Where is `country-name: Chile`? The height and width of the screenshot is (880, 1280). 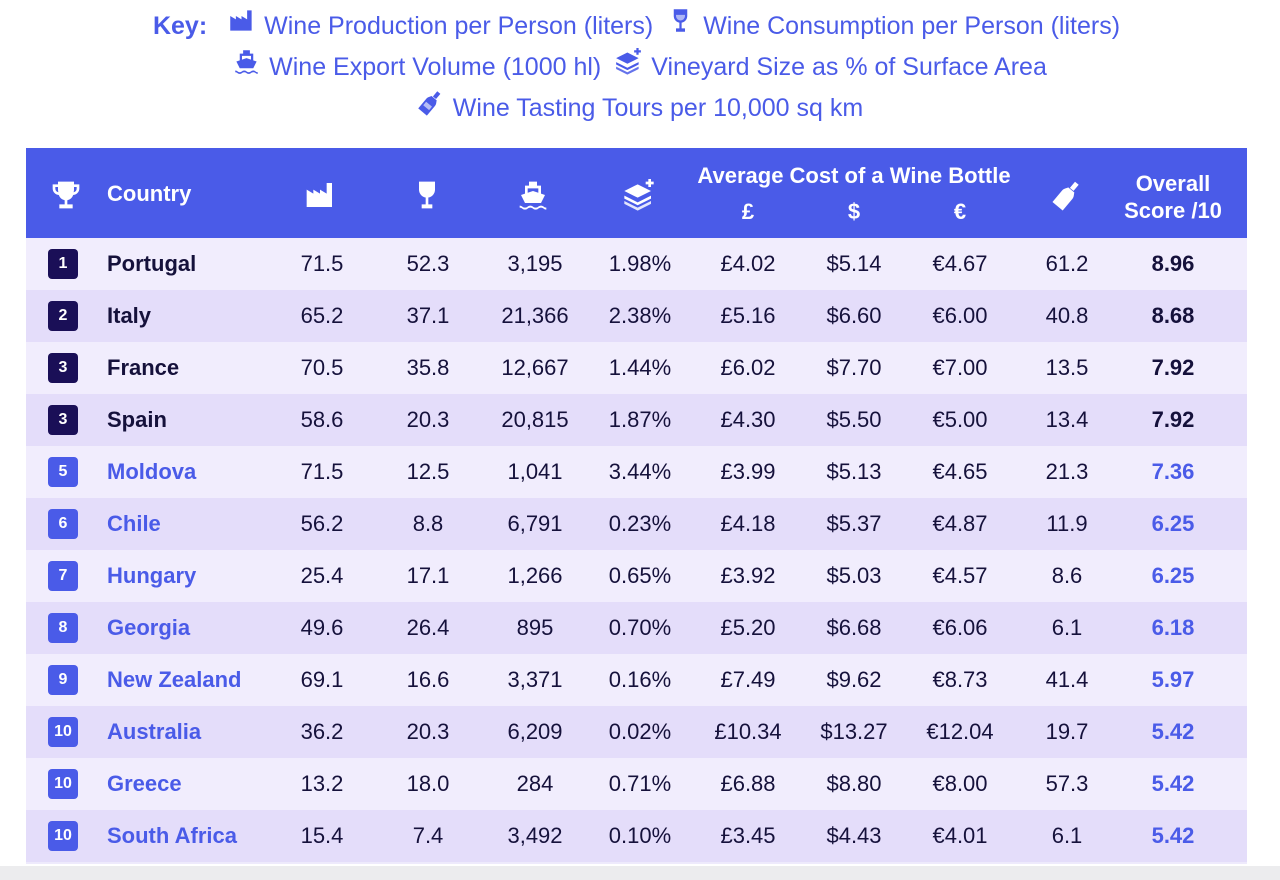
country-name: Chile is located at coordinates (134, 523).